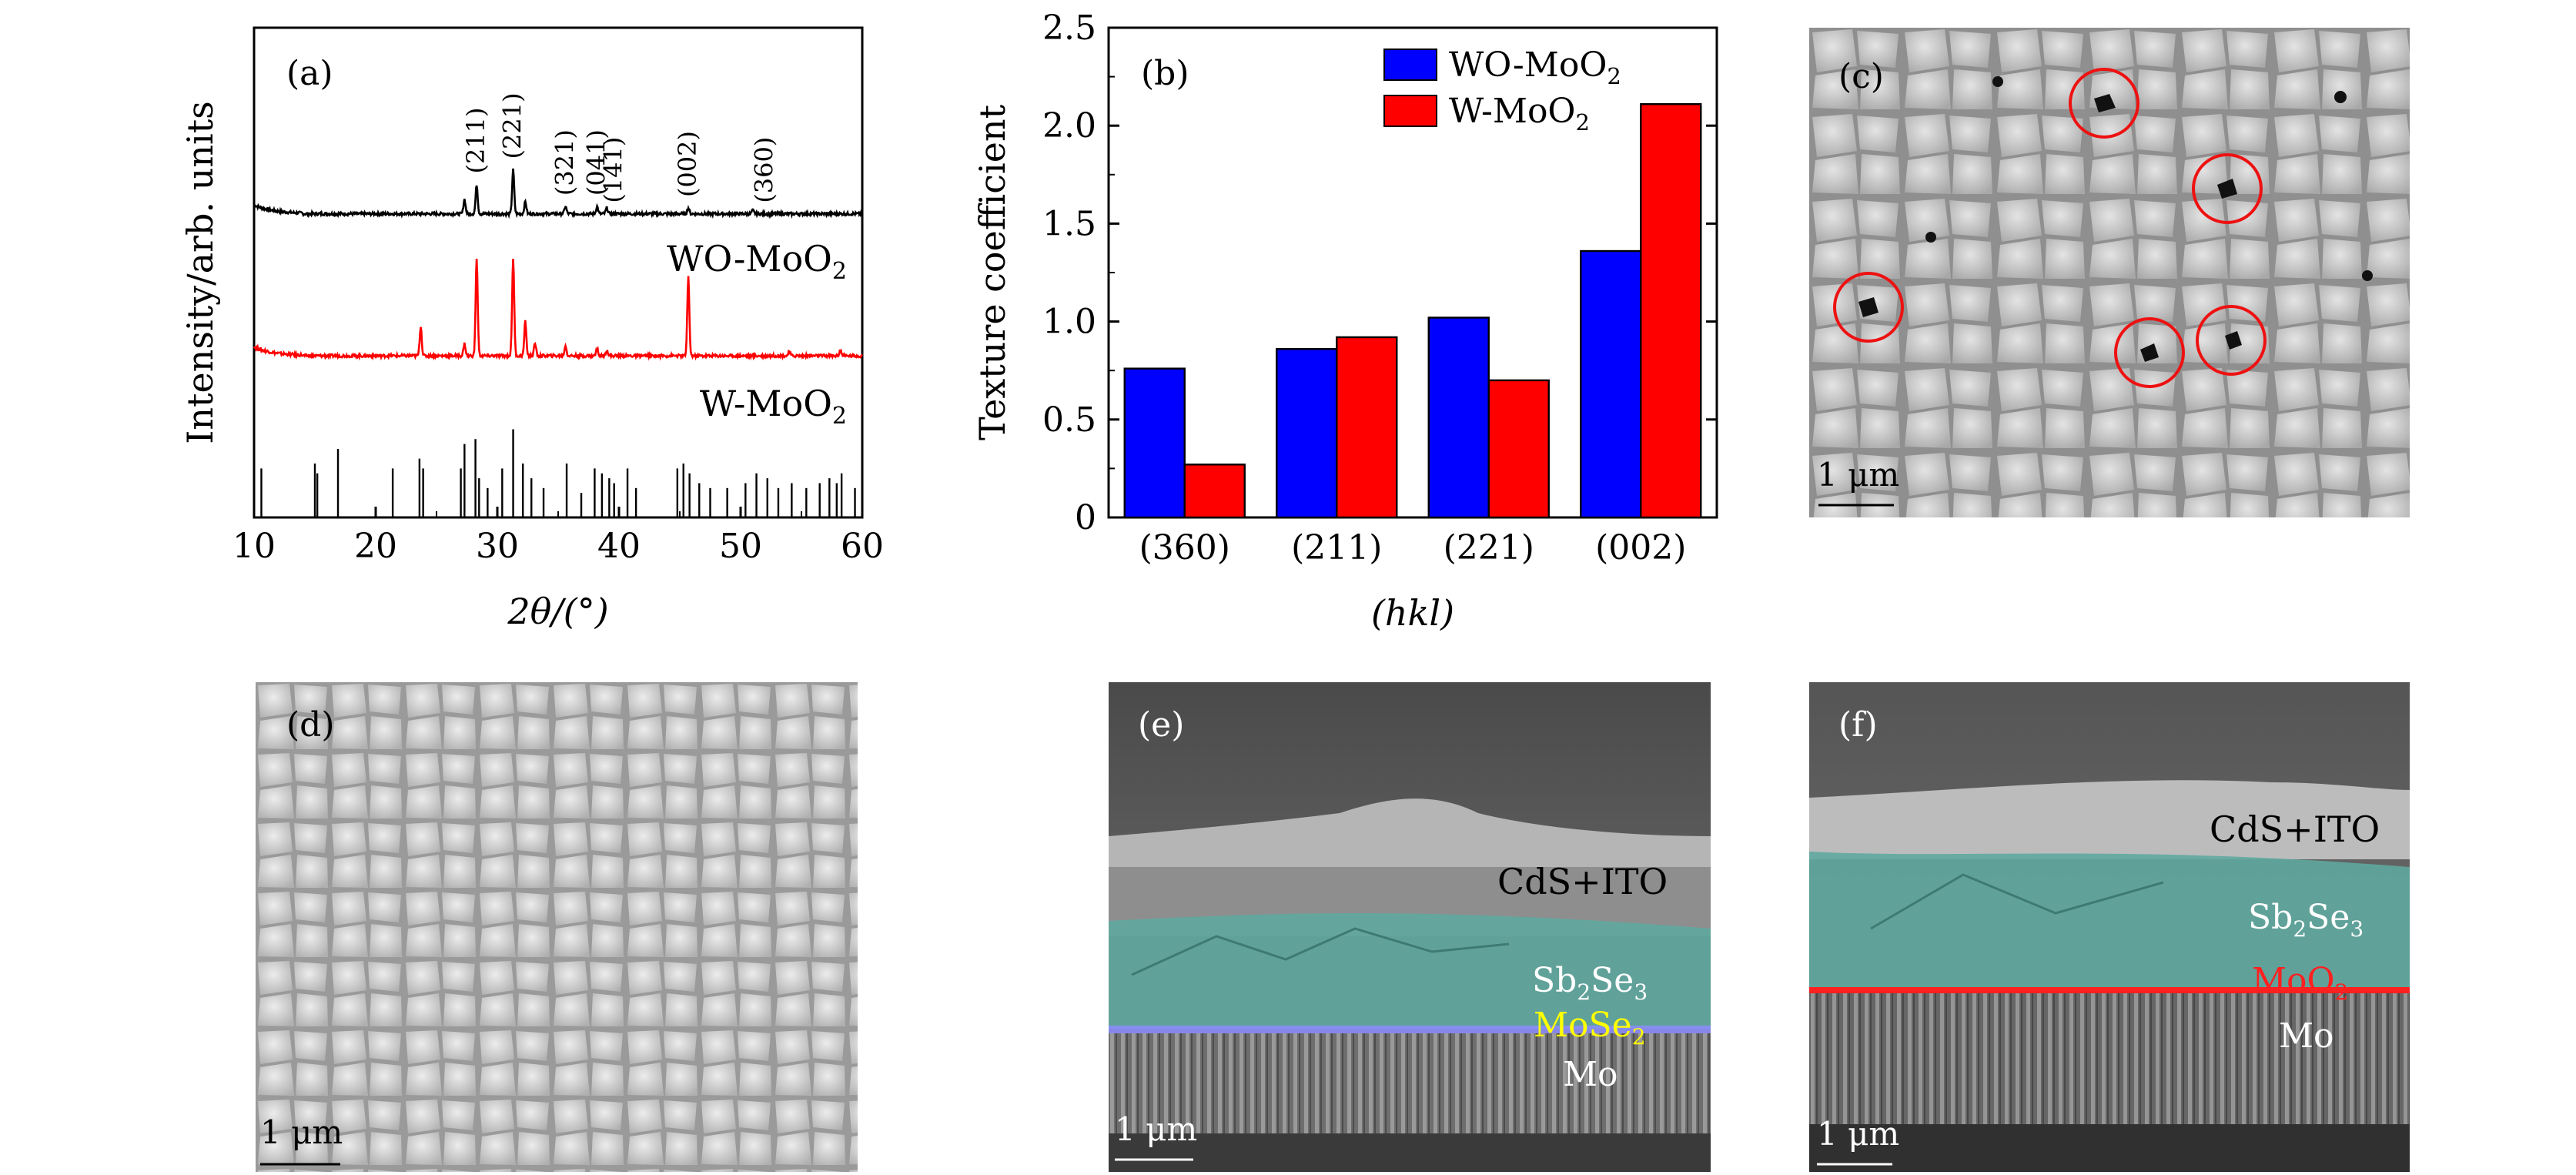 The image size is (2576, 1175). What do you see at coordinates (2306, 920) in the screenshot?
I see `layer-label-sb2se3-f: Sb2Se3` at bounding box center [2306, 920].